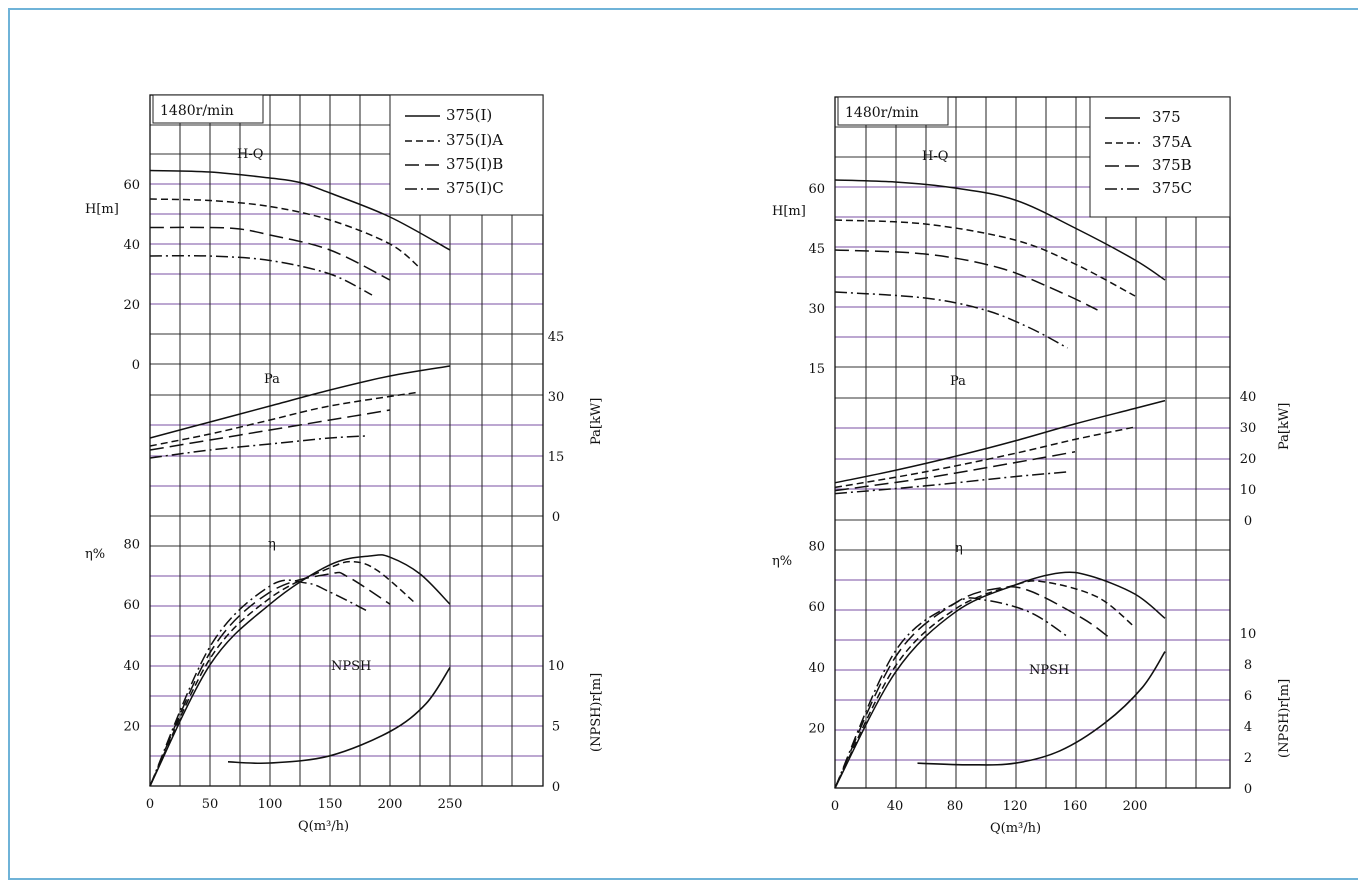  Describe the element at coordinates (330, 804) in the screenshot. I see `x-tick-label: 150` at that location.